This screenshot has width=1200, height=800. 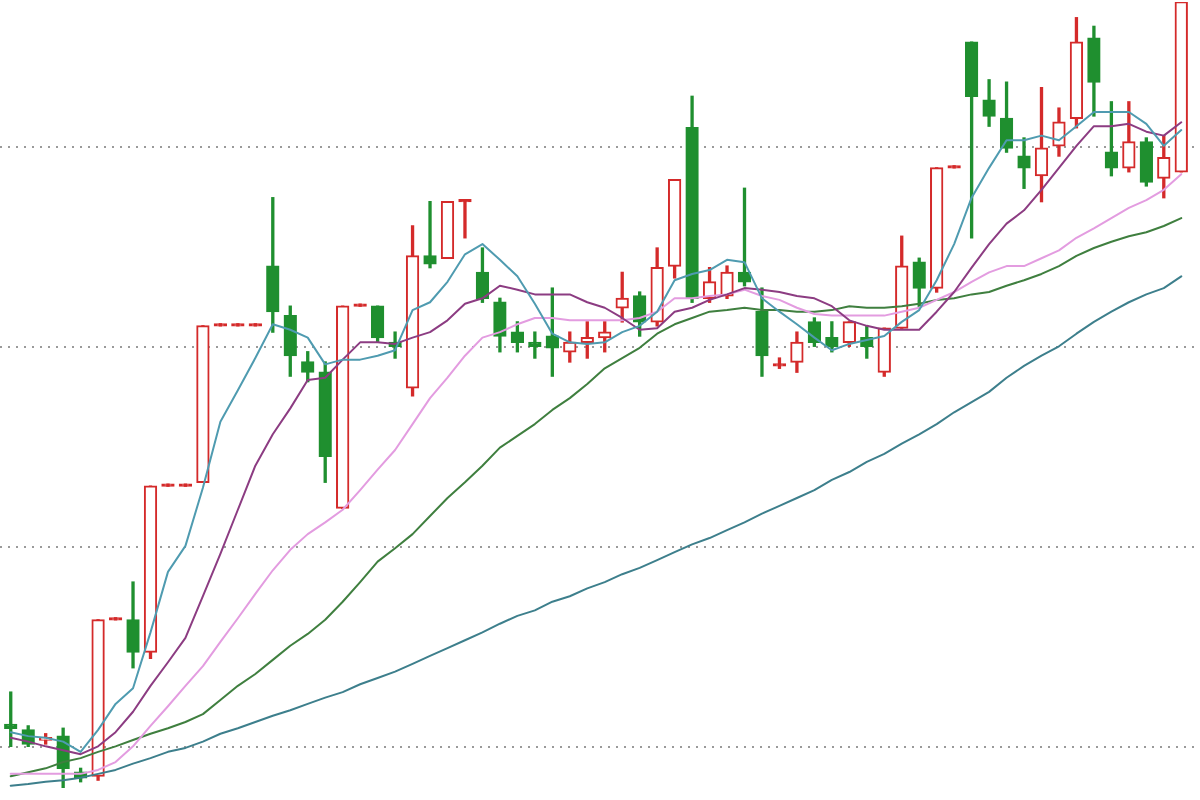 What do you see at coordinates (430, 234) in the screenshot?
I see `candlestick` at bounding box center [430, 234].